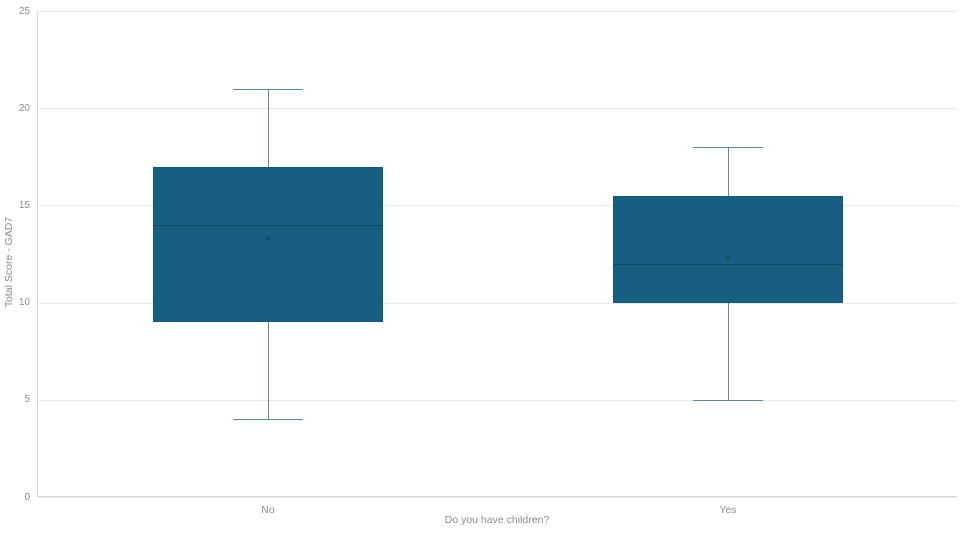  Describe the element at coordinates (24, 205) in the screenshot. I see `y-tick-label: 15` at that location.